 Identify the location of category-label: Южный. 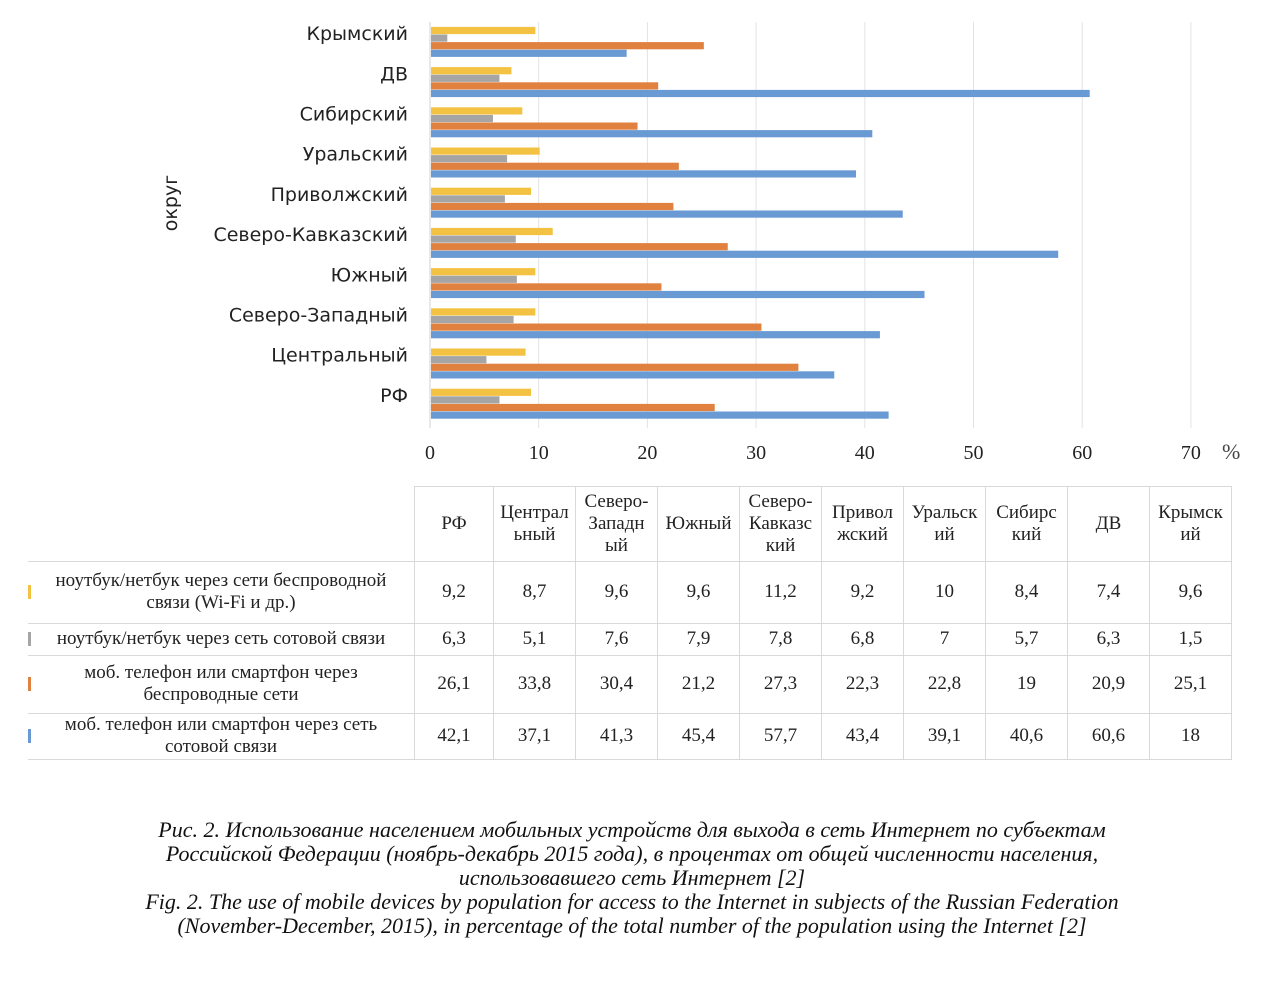
(369, 275).